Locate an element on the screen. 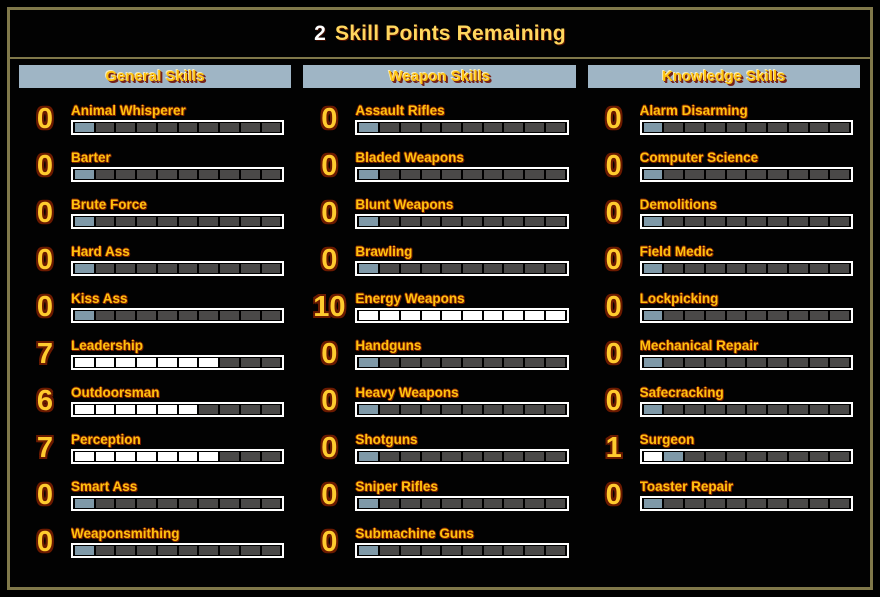 This screenshot has width=880, height=597. skill-row: 0 Blunt Weapons is located at coordinates (439, 213).